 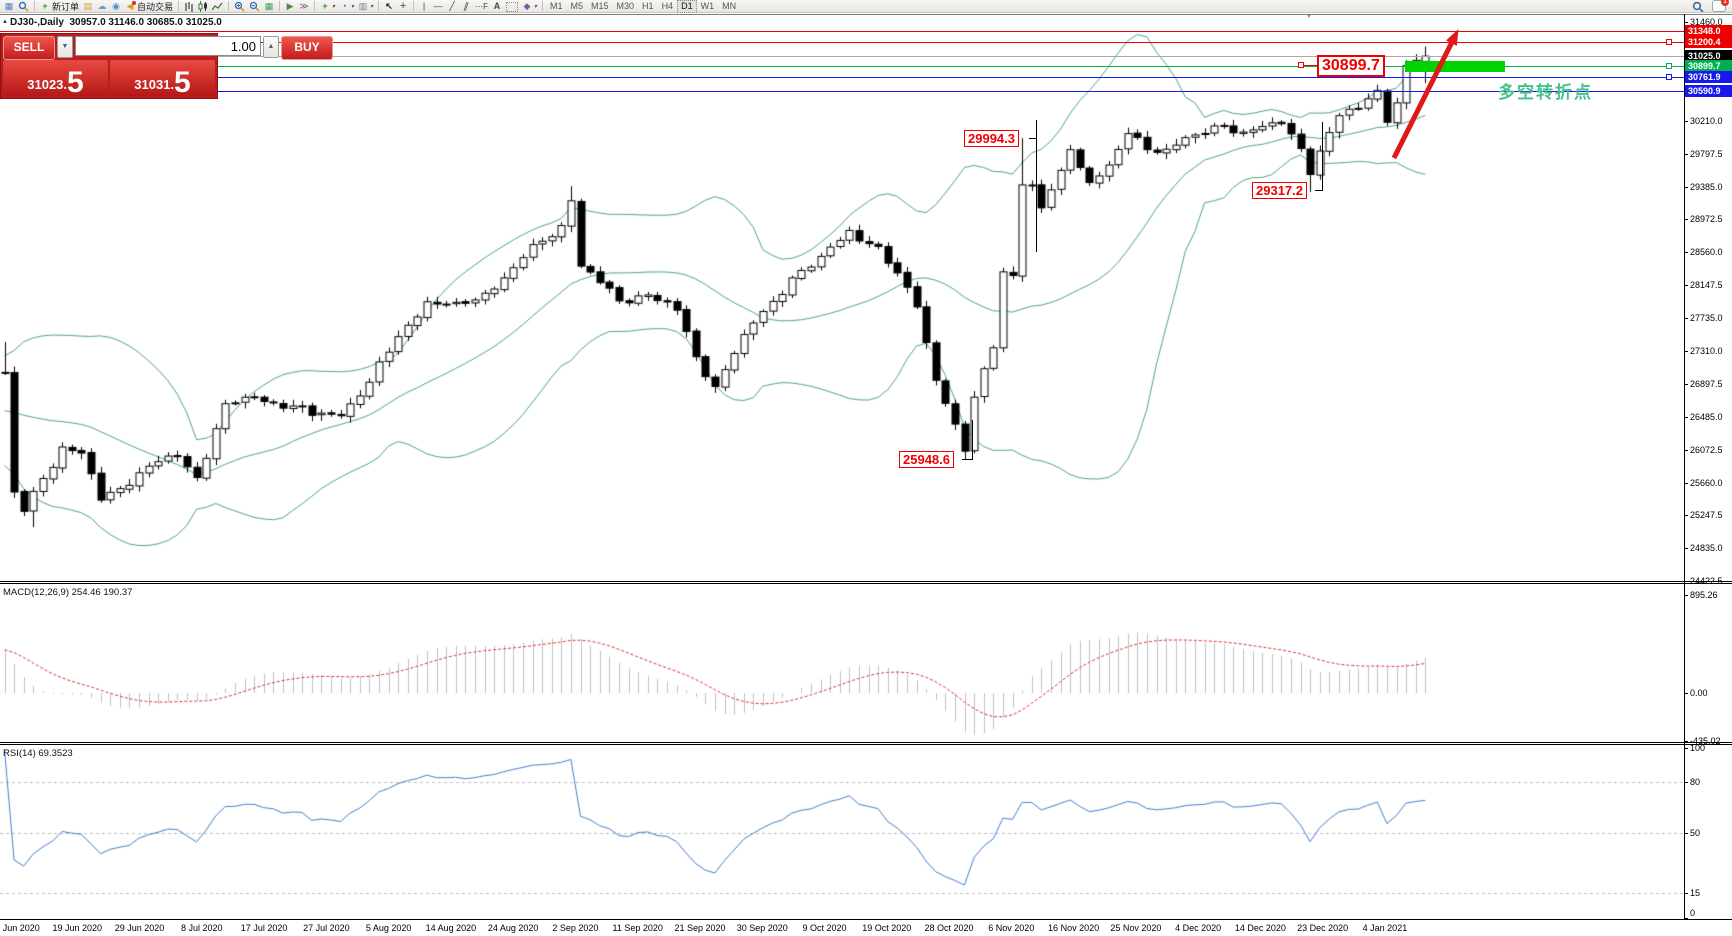 What do you see at coordinates (466, 6) in the screenshot?
I see `channel-tool: ∥` at bounding box center [466, 6].